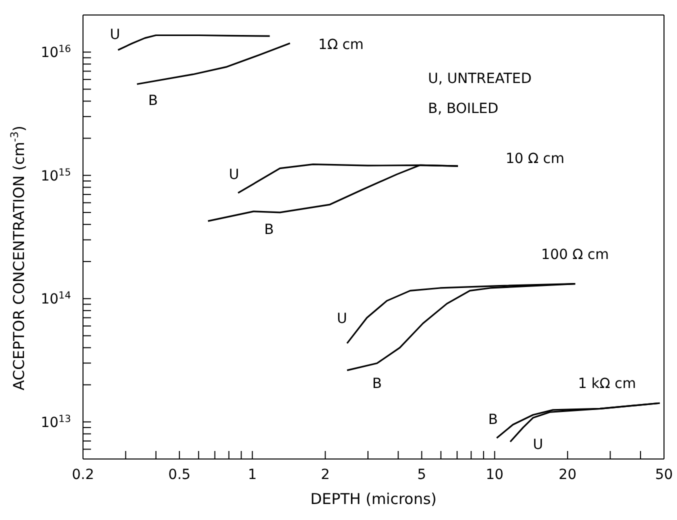 This screenshot has width=677, height=520. I want to click on x-axis-title: DEPTH (microns), so click(373, 499).